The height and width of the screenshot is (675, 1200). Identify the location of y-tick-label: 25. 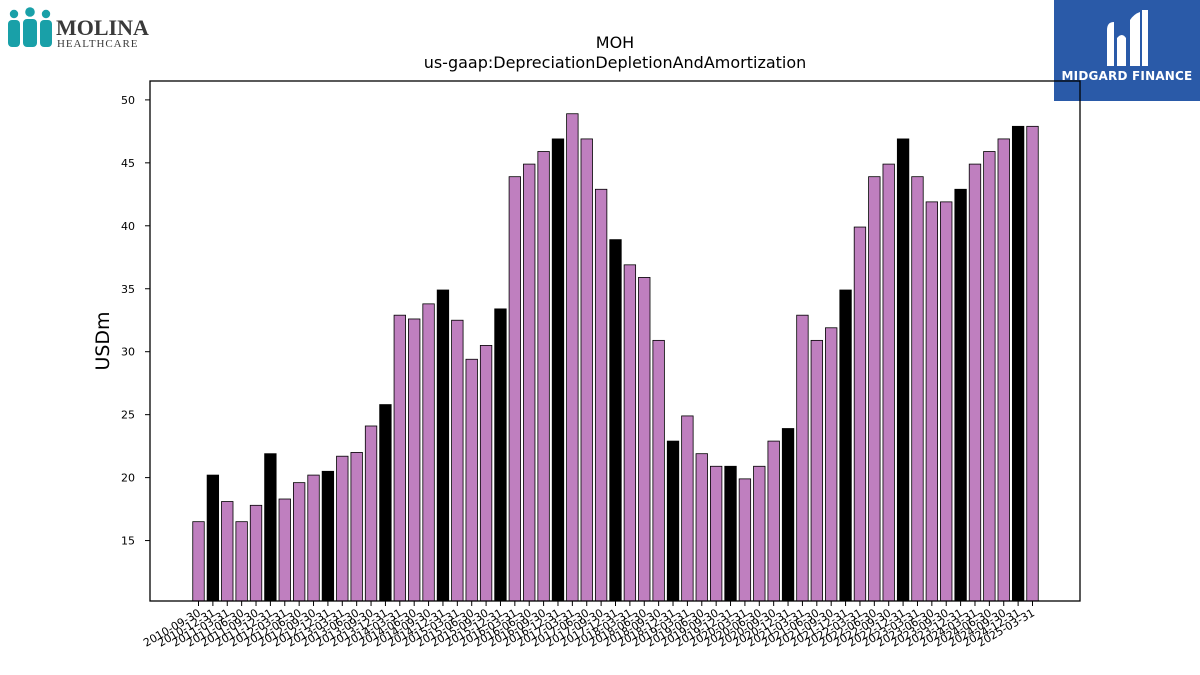
(128, 415).